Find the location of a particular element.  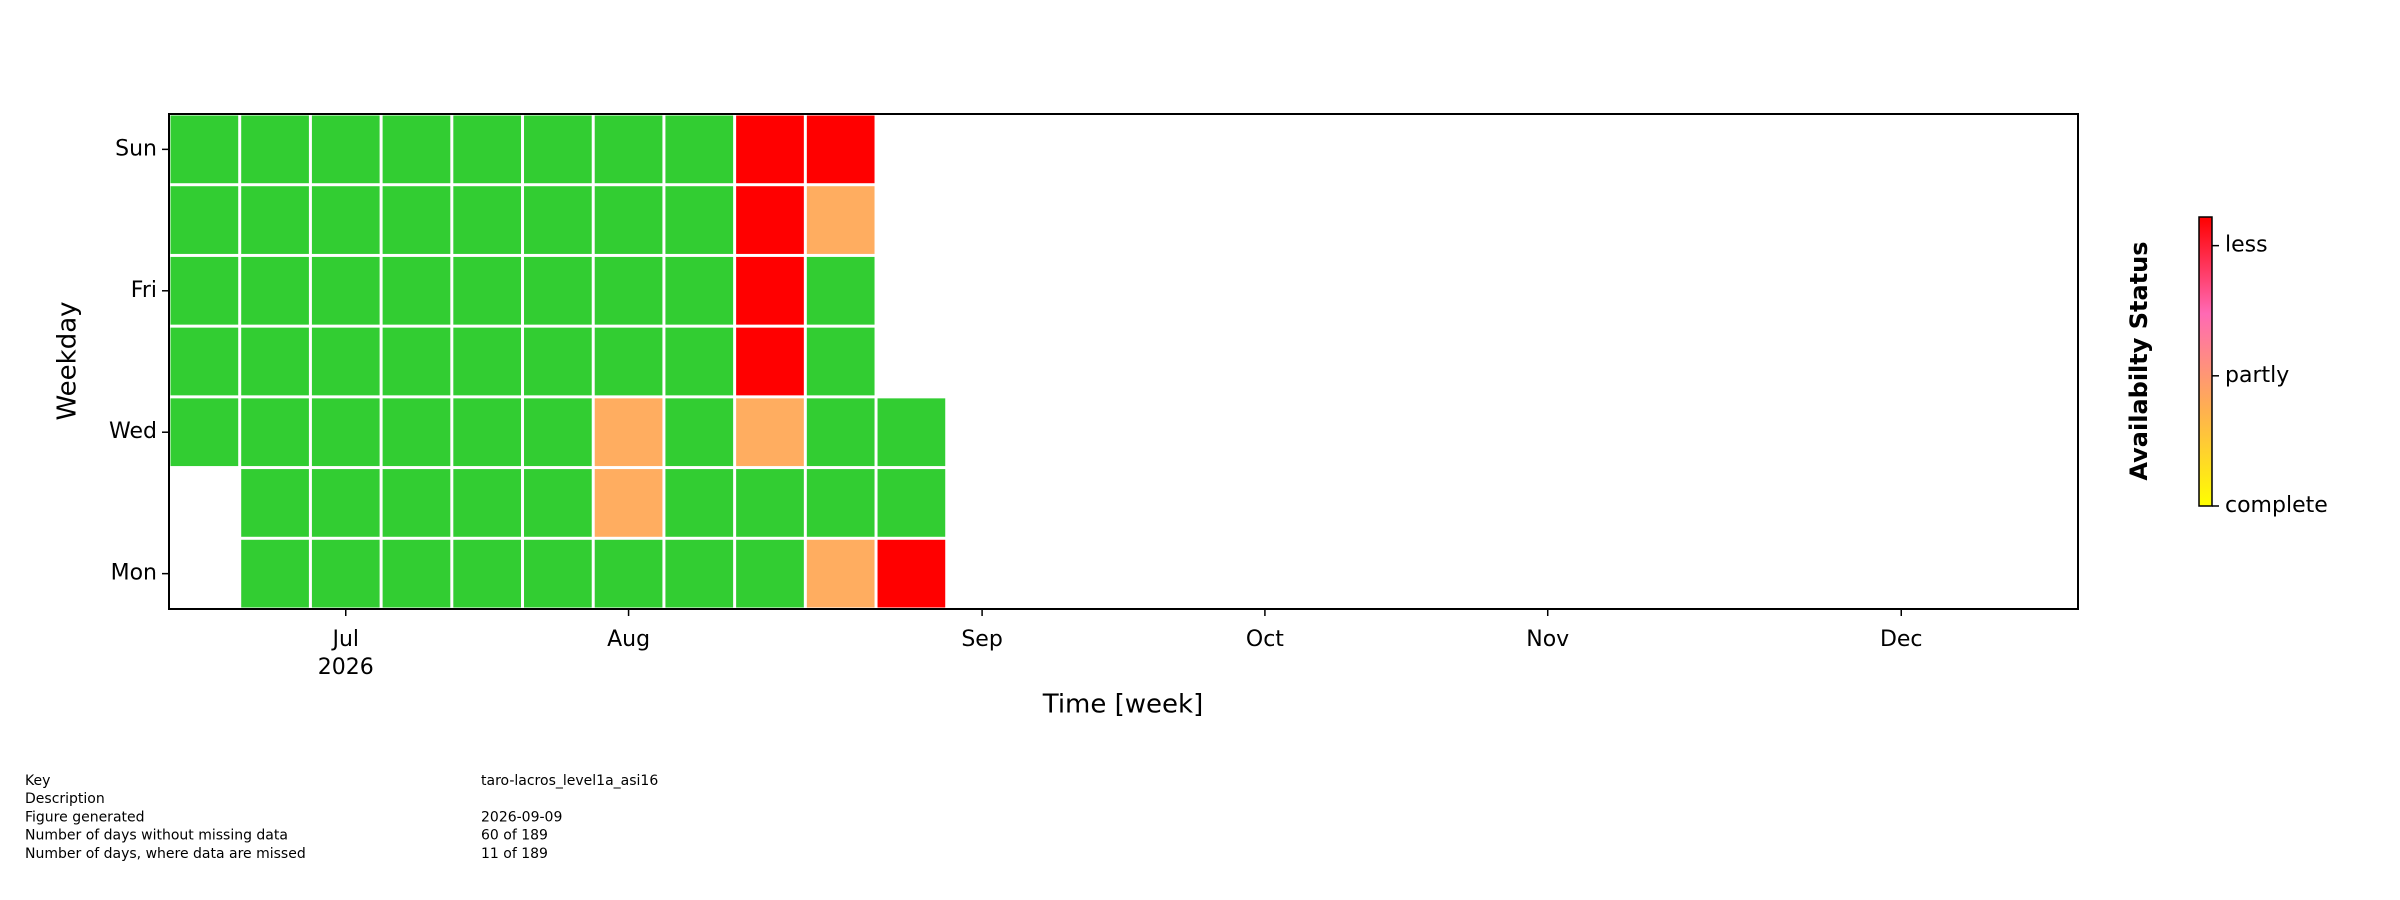

footer-value: 60 of 189 is located at coordinates (514, 836).